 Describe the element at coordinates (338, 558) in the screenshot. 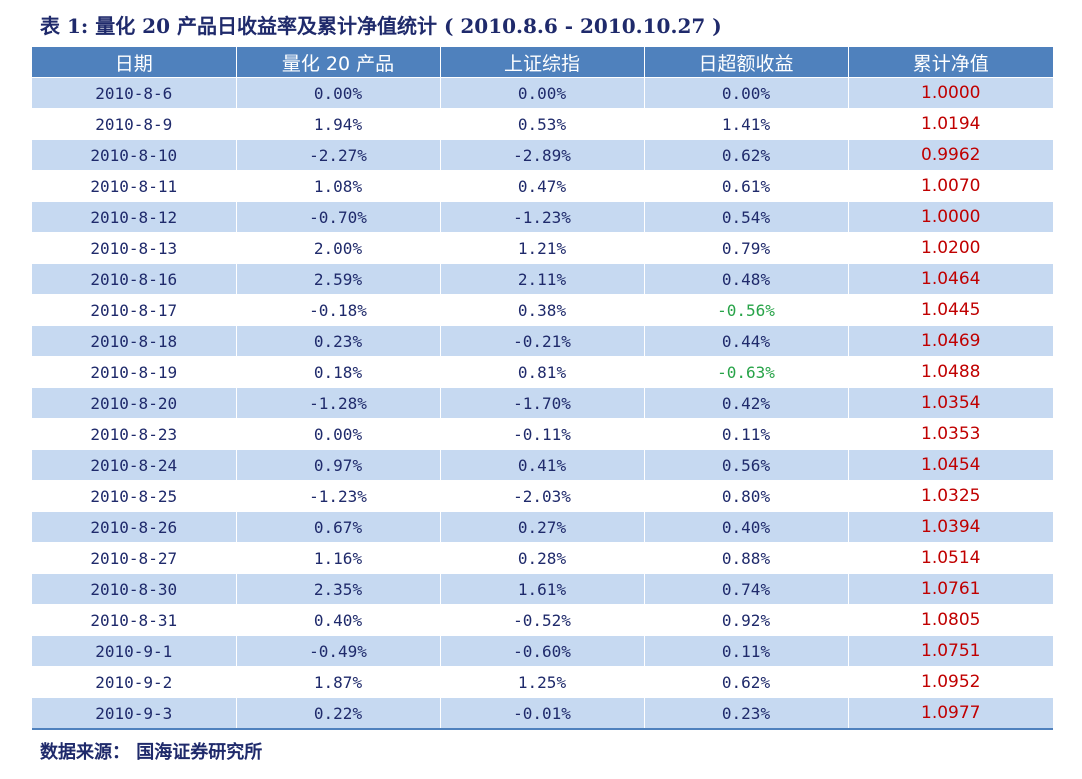

I see `cell-product-return: 1.16%` at that location.